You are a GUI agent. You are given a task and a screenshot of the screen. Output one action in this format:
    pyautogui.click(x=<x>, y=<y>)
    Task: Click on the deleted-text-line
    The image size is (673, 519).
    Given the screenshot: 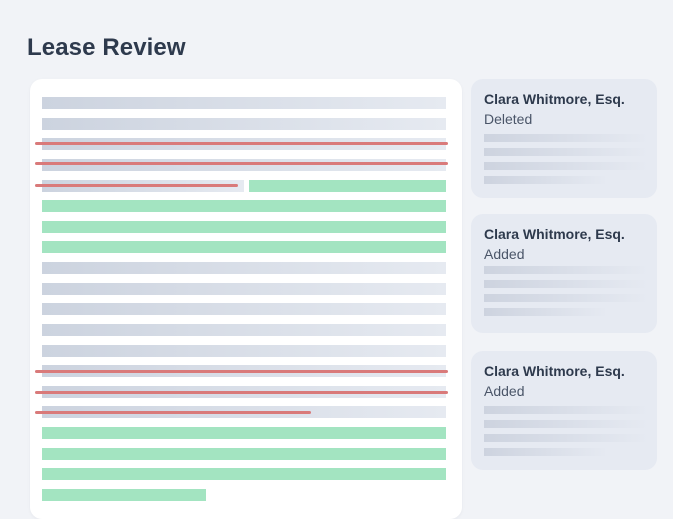 What is the action you would take?
    pyautogui.click(x=244, y=165)
    